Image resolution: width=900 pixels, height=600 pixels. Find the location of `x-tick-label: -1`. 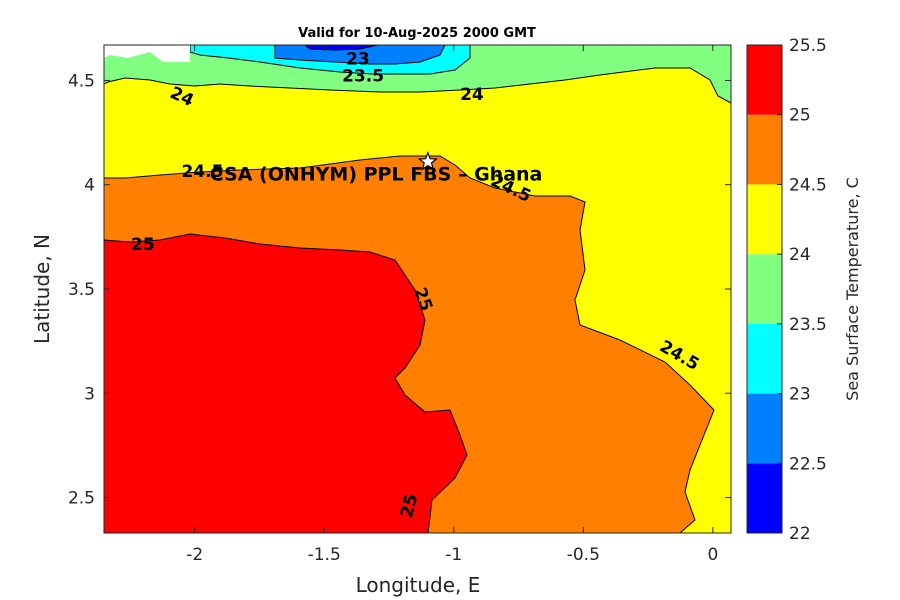

x-tick-label: -1 is located at coordinates (453, 555).